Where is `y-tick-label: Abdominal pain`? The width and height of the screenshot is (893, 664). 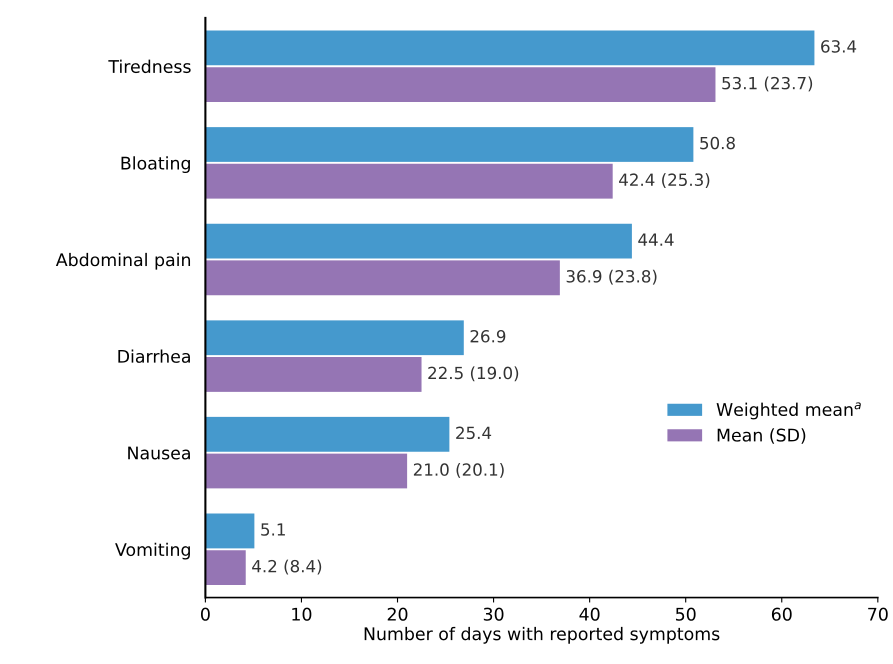 y-tick-label: Abdominal pain is located at coordinates (123, 261).